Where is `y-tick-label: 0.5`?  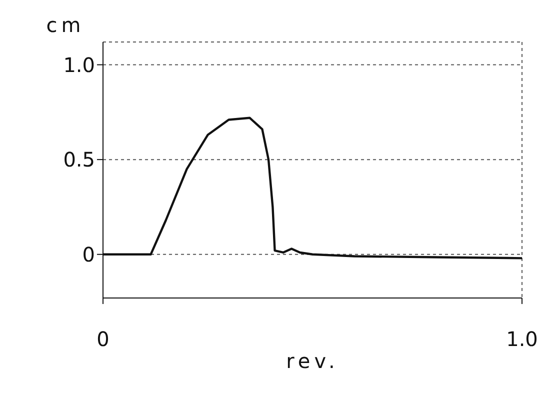
y-tick-label: 0.5 is located at coordinates (79, 160).